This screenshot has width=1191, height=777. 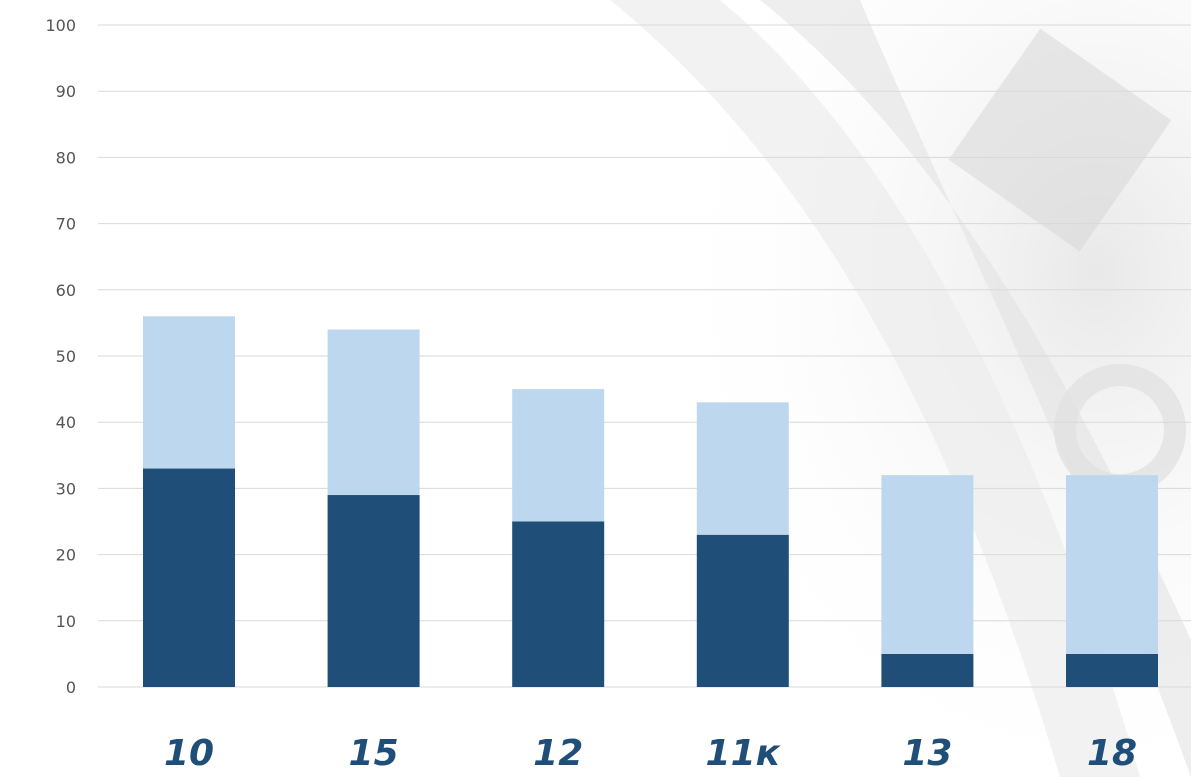 I want to click on x-tick-label: 13, so click(x=927, y=753).